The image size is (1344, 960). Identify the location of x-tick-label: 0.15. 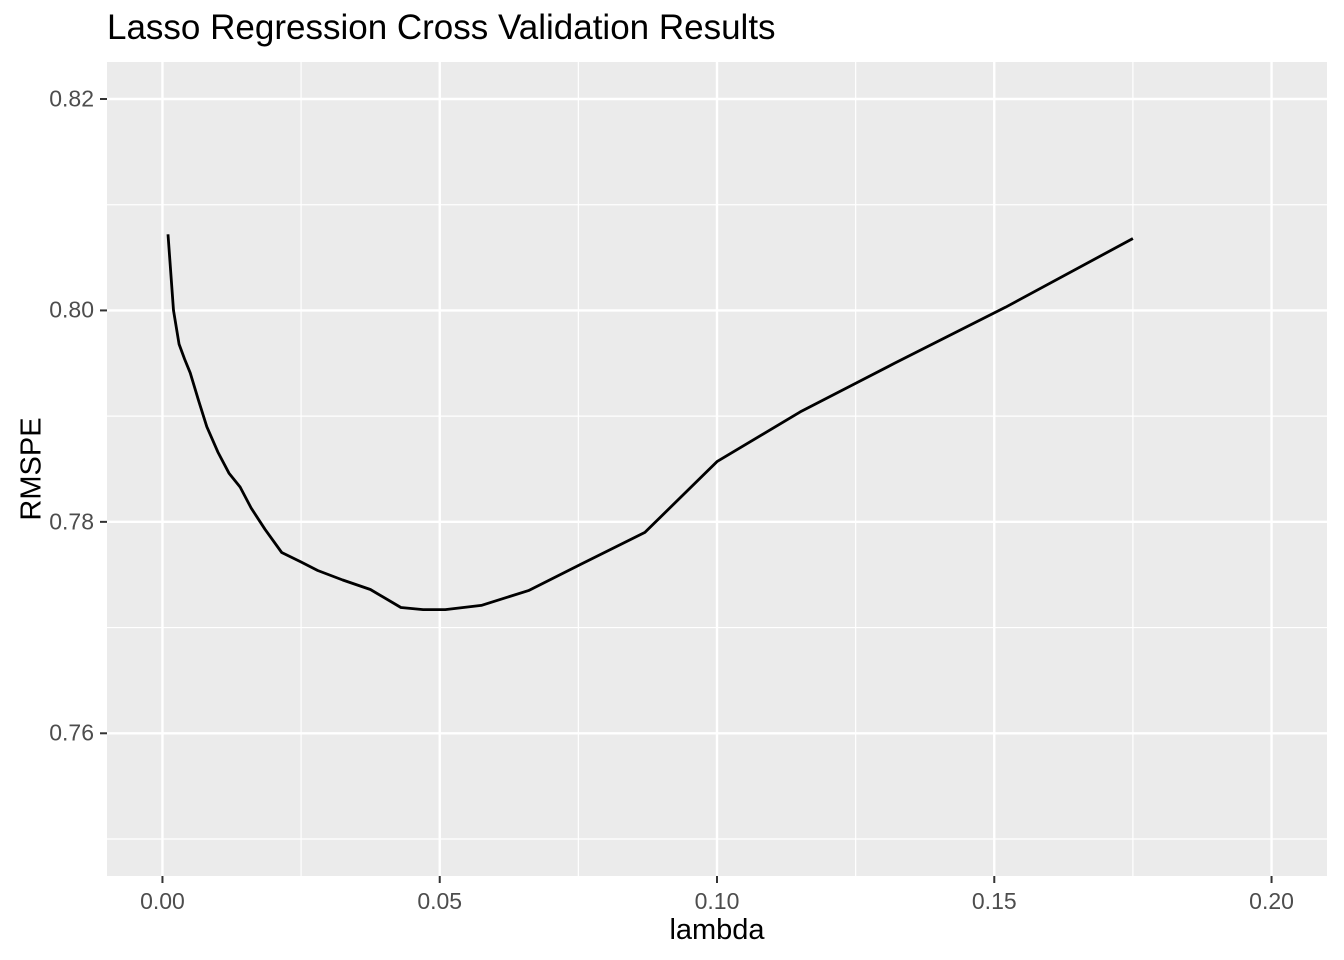
(994, 901).